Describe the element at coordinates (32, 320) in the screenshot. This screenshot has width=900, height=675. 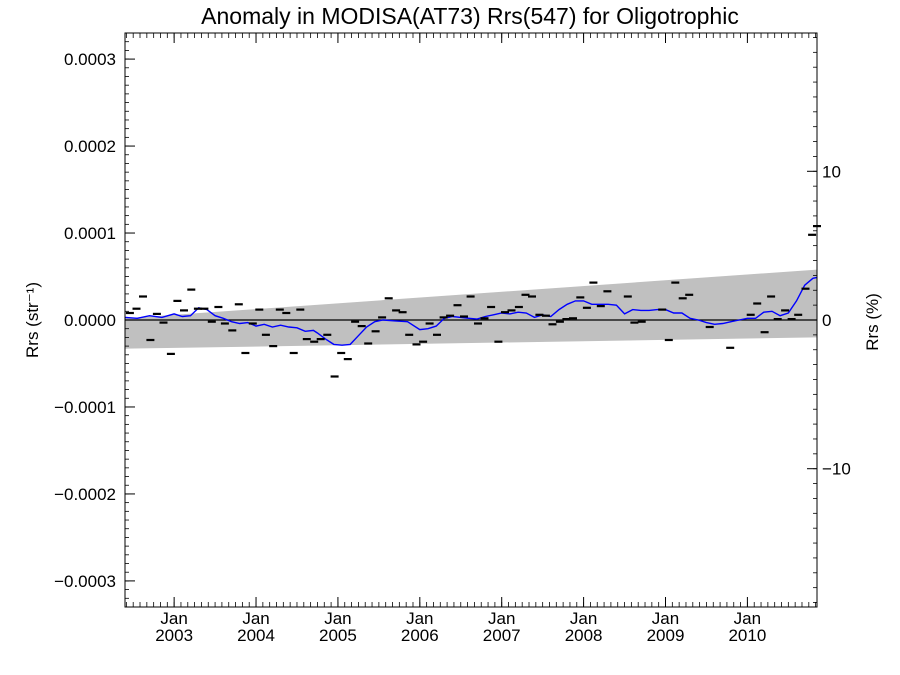
I see `y-axis-label: Rrs (str⁻¹)` at that location.